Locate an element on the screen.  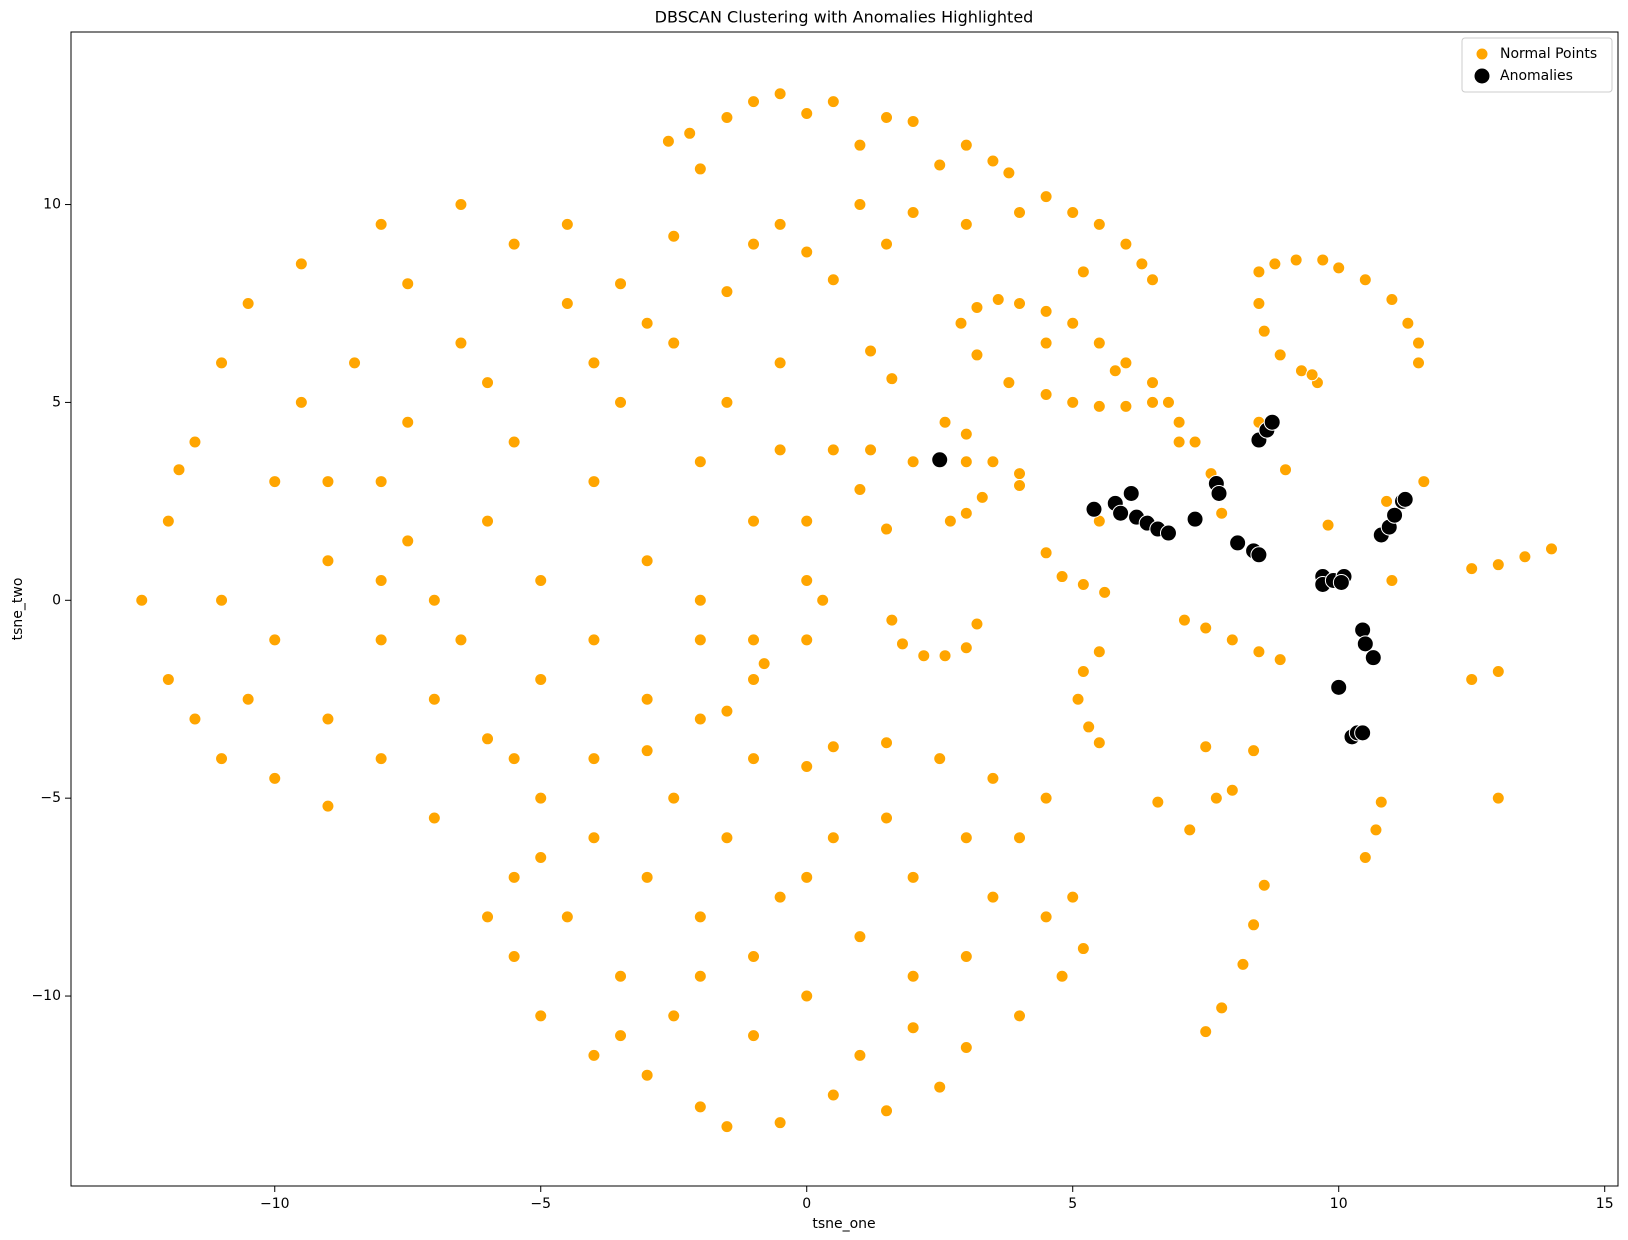
x-tick-label: −10 is located at coordinates (275, 1204).